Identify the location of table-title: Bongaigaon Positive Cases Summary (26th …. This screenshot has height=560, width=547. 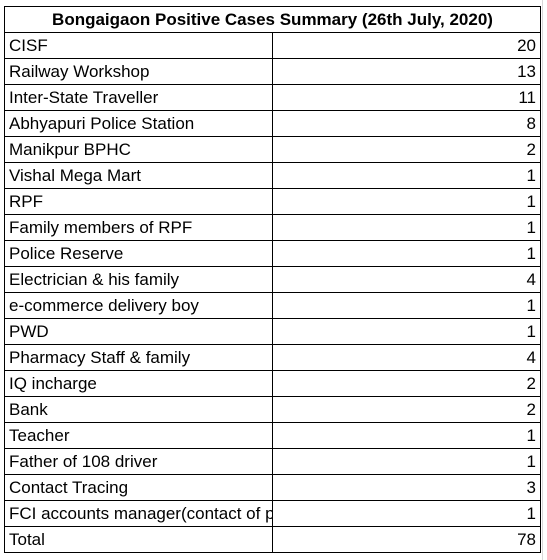
(272, 19).